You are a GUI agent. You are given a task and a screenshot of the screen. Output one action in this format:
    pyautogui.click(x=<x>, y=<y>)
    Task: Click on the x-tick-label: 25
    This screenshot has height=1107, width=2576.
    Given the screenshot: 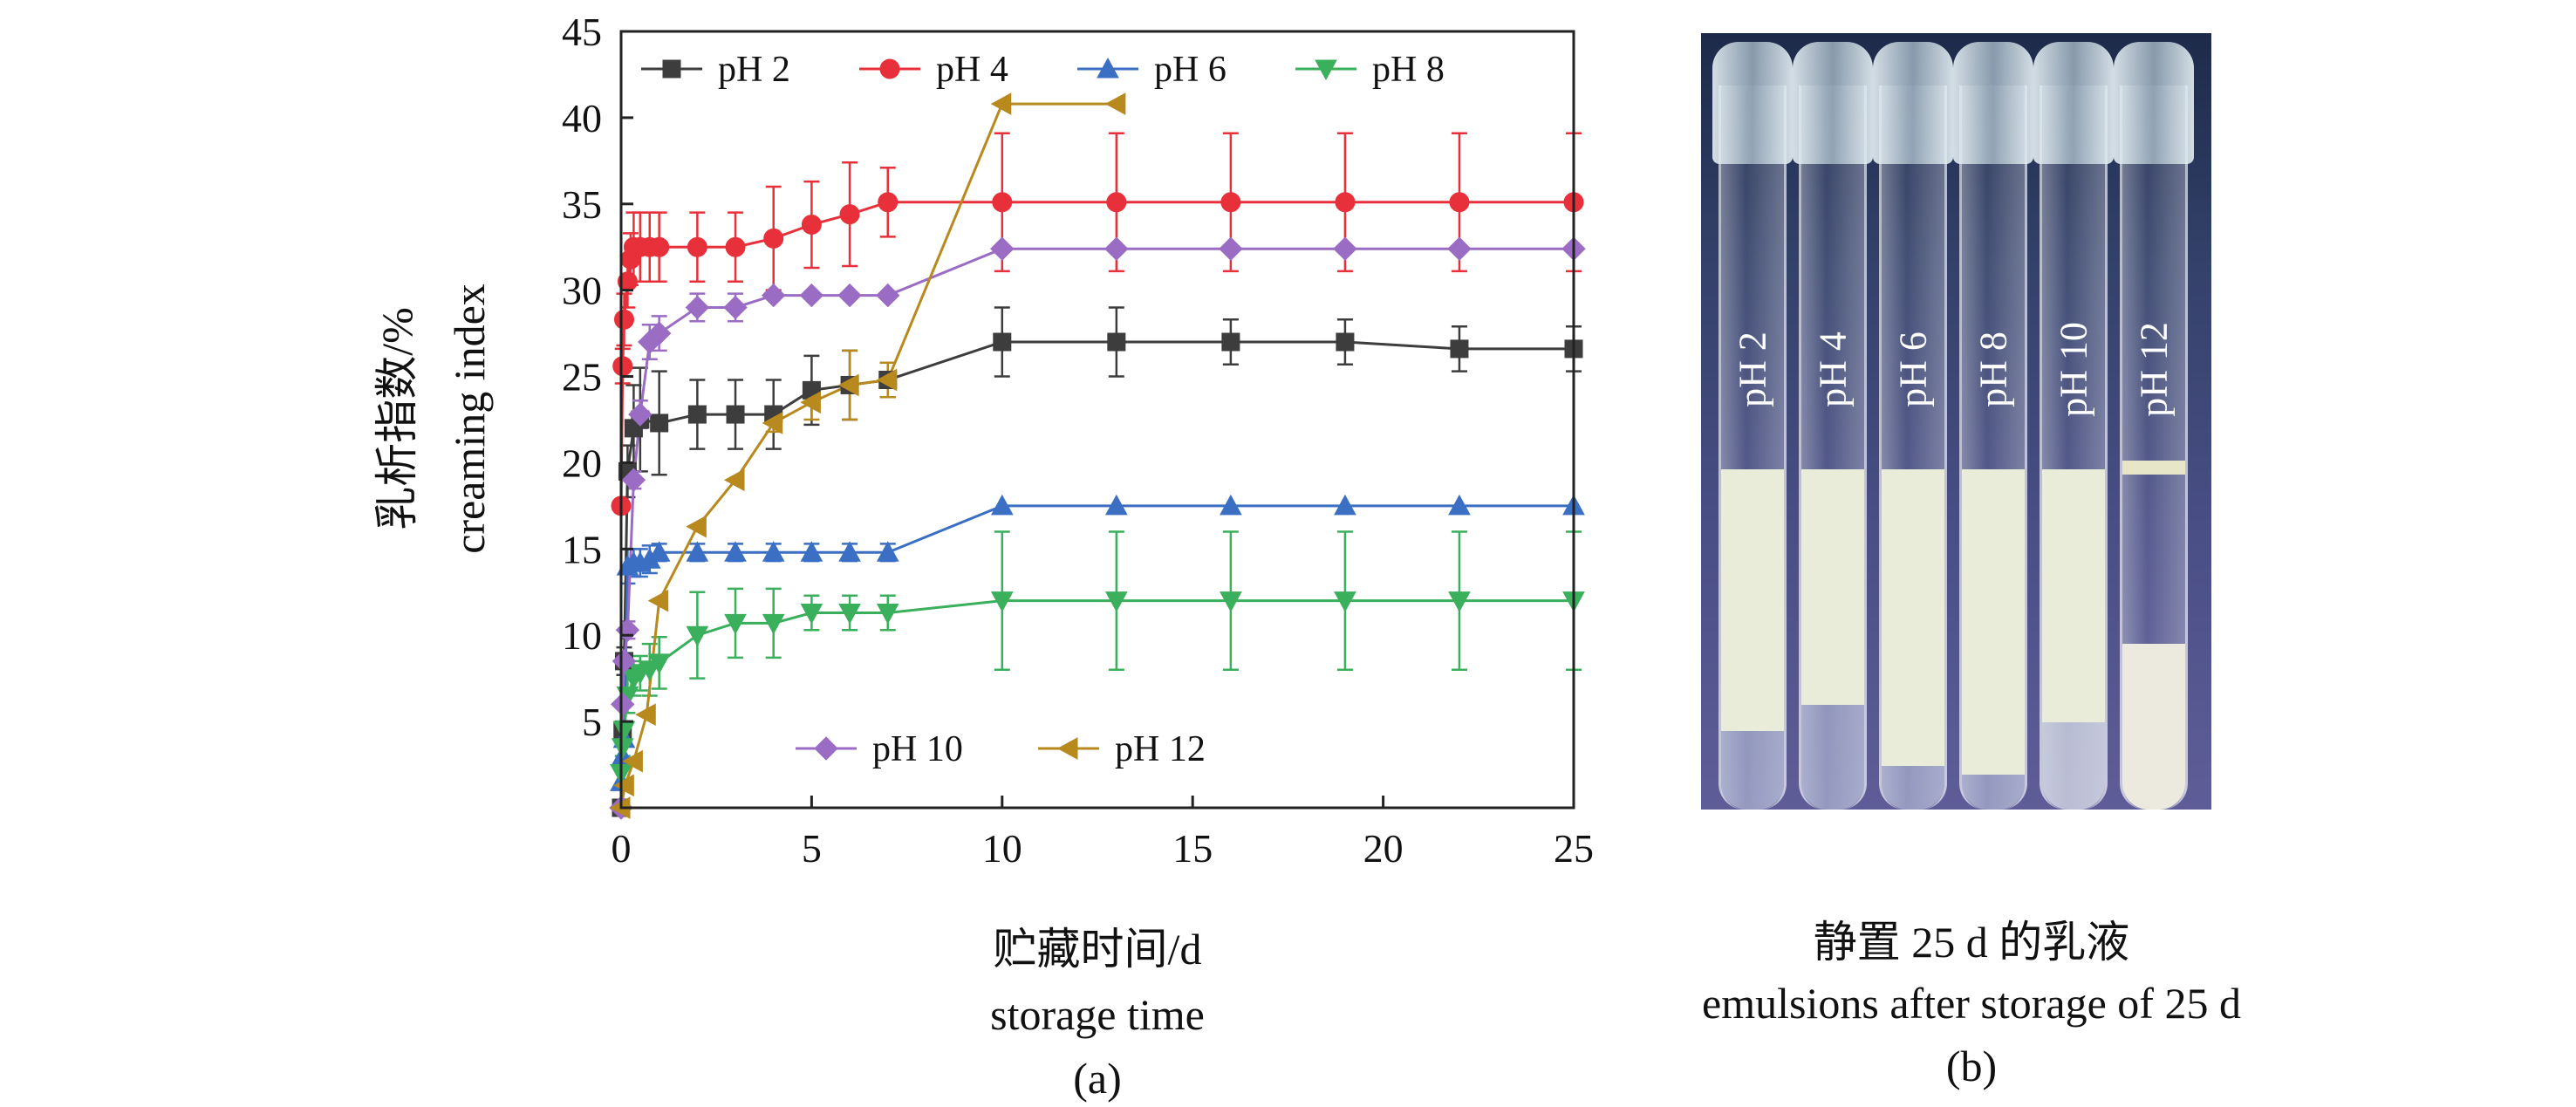 What is the action you would take?
    pyautogui.click(x=1574, y=848)
    